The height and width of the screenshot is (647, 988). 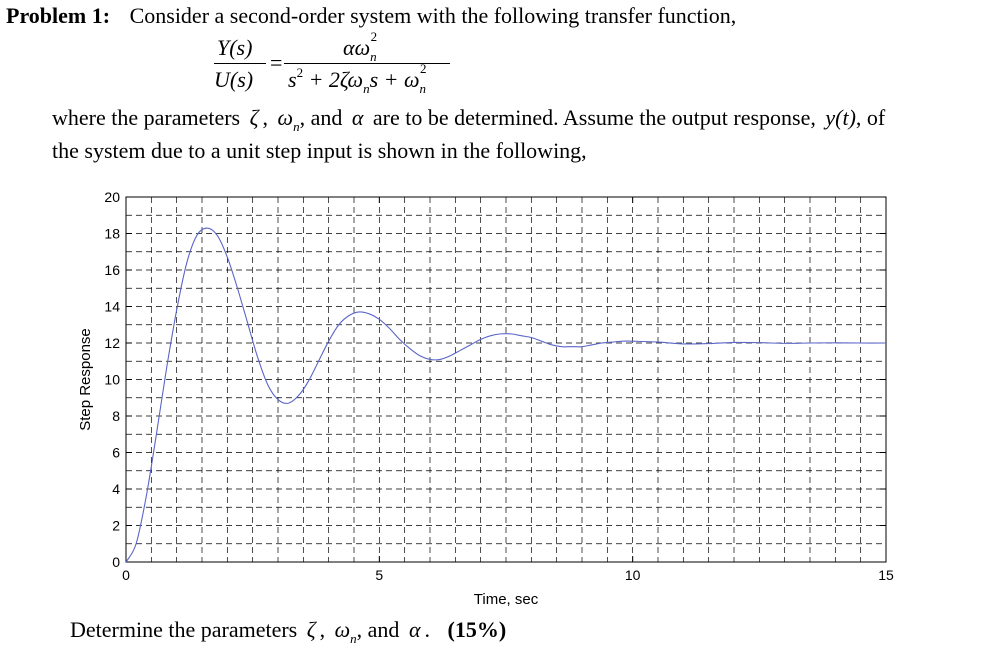 I want to click on rhs-denominator: s2 + 2ζωns + ωn2, so click(x=360, y=78).